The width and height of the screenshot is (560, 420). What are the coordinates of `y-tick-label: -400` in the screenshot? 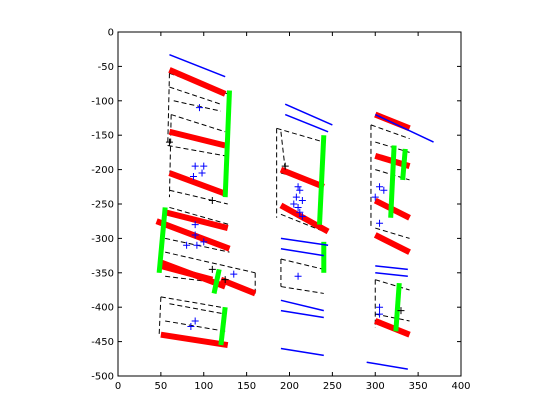 It's located at (102, 308).